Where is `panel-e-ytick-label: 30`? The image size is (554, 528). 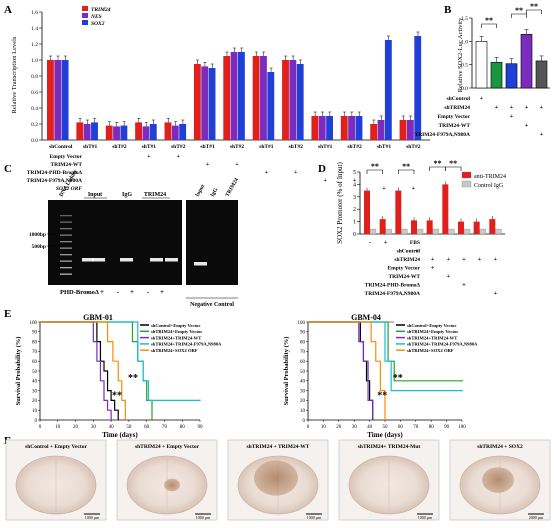
panel-e-ytick-label: 30 is located at coordinates (303, 391).